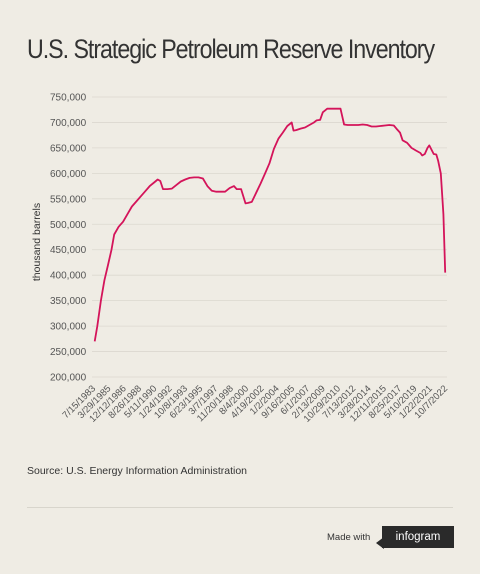  I want to click on y-tick-label: 500,000, so click(68, 225).